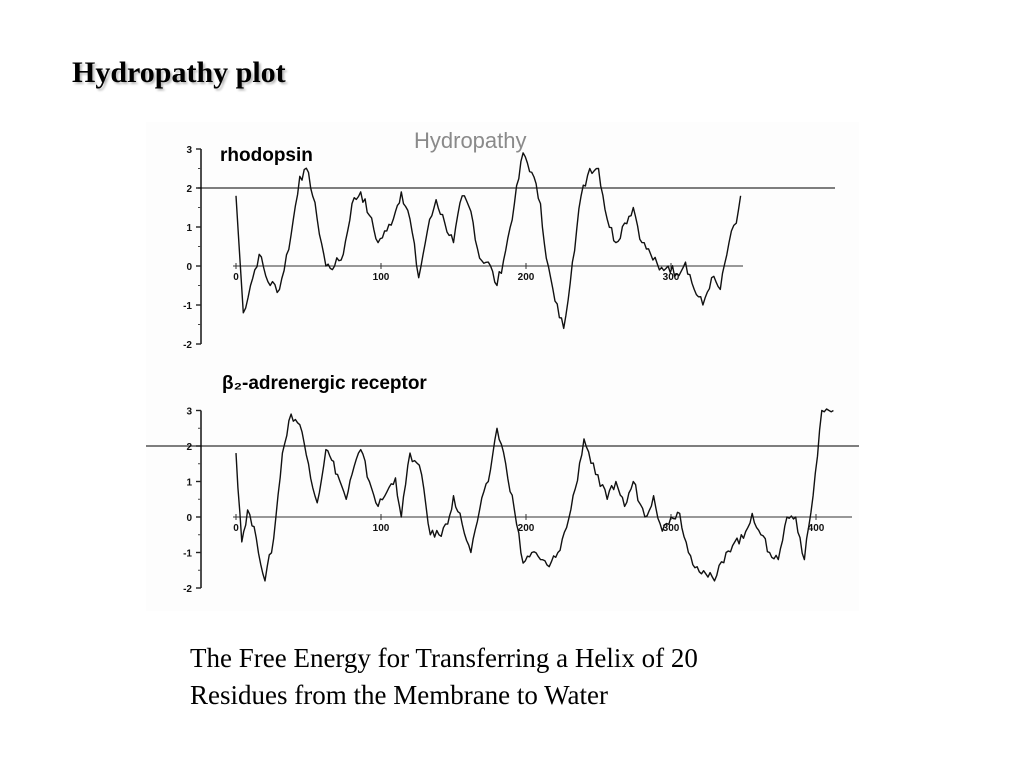 The height and width of the screenshot is (767, 1023). I want to click on caption-line-2: Residues from the Membrane to Water, so click(399, 695).